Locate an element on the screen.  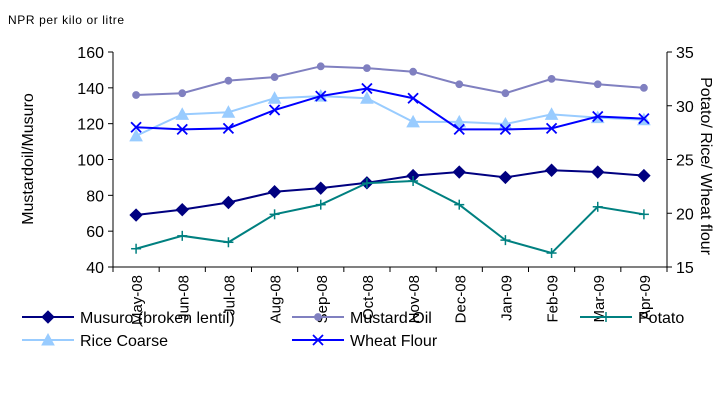
x-tick-label: Oct-08 is located at coordinates (368, 297).